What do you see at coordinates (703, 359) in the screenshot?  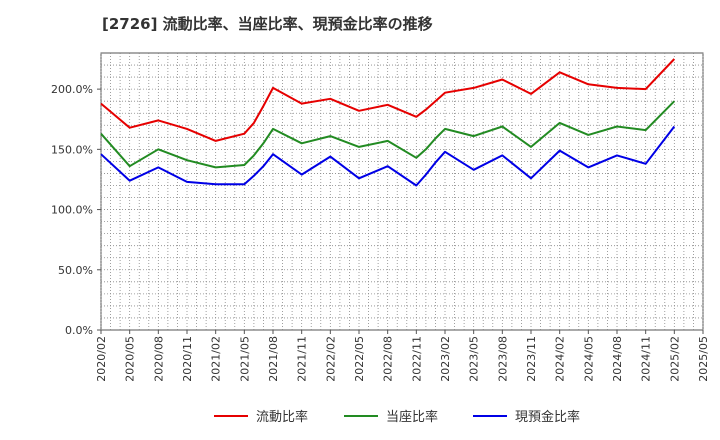 I see `x-tick-label: 2025/05` at bounding box center [703, 359].